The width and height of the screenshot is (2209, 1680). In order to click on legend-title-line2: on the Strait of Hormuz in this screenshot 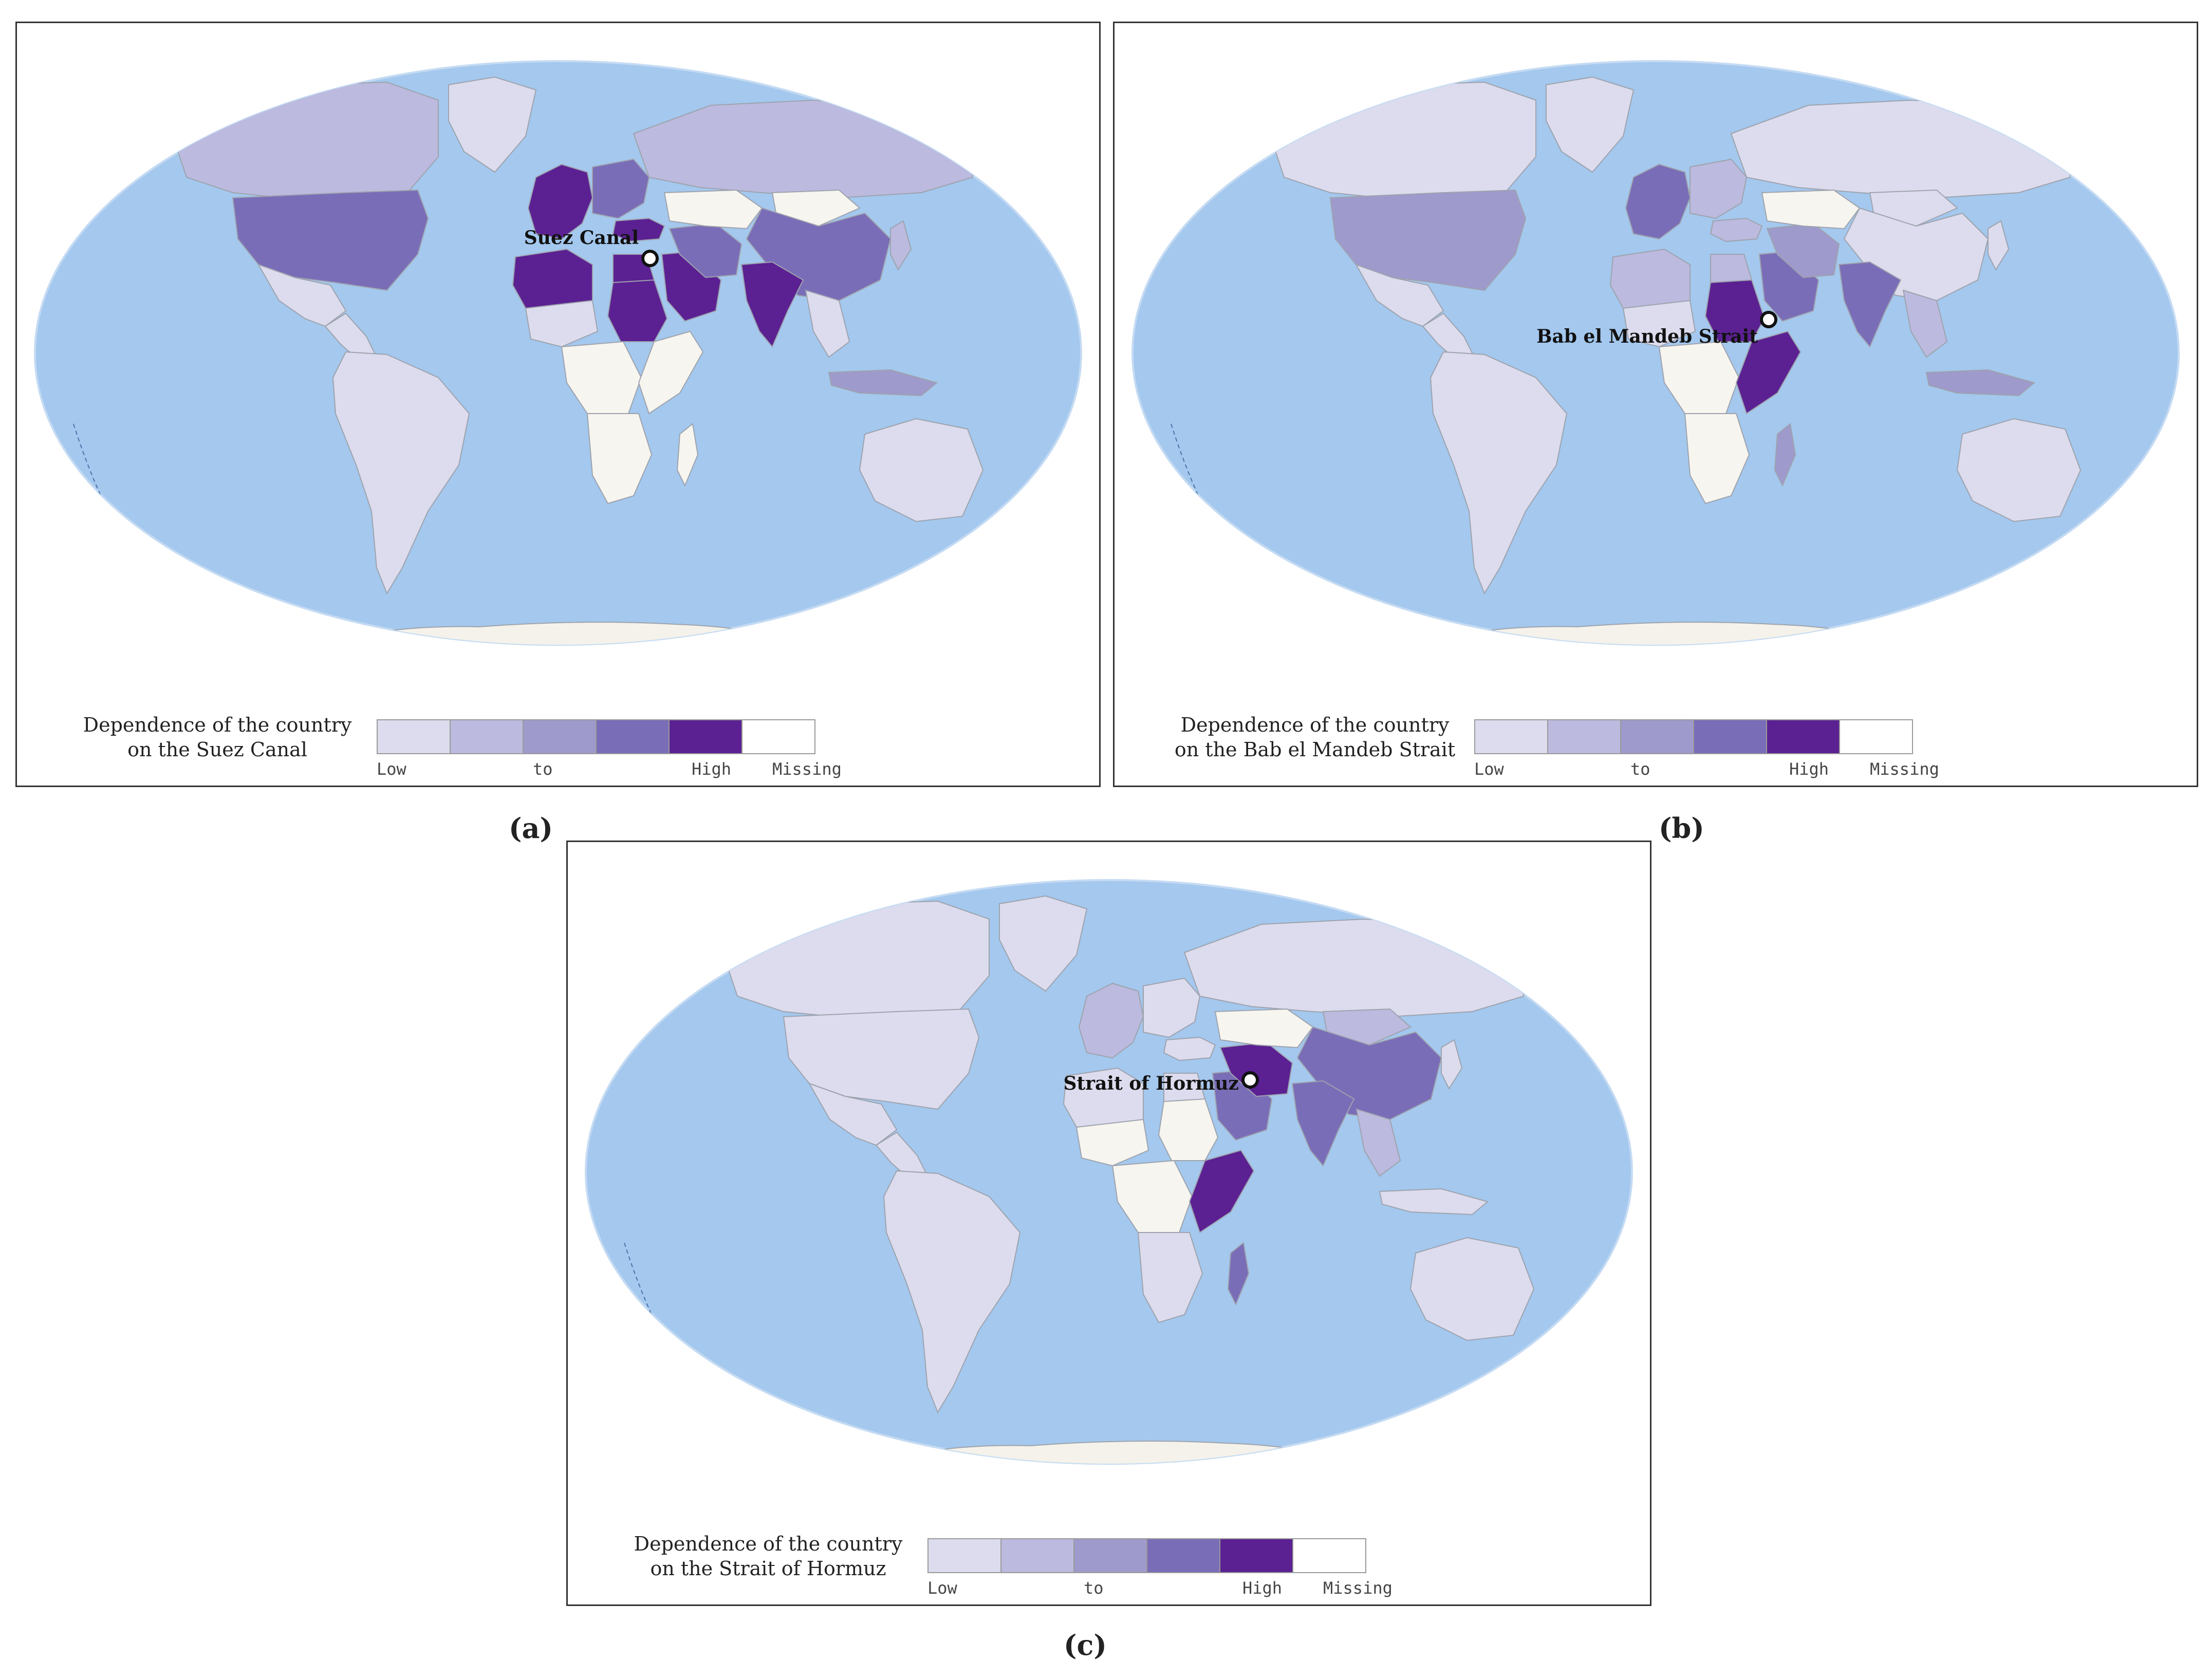, I will do `click(768, 1568)`.